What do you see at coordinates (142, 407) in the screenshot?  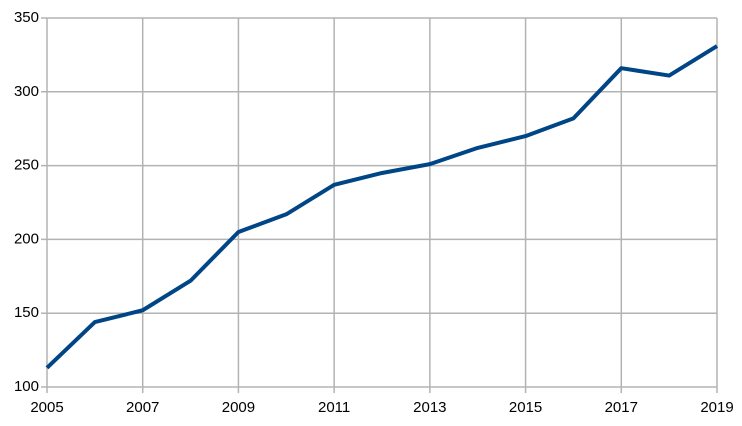 I see `x-tick-label: 2007` at bounding box center [142, 407].